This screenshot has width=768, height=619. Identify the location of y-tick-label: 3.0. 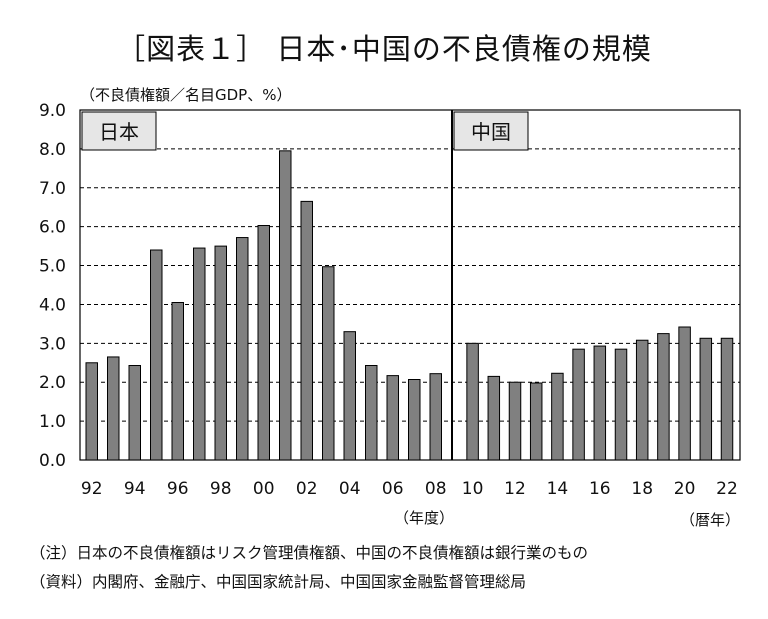
(52, 344).